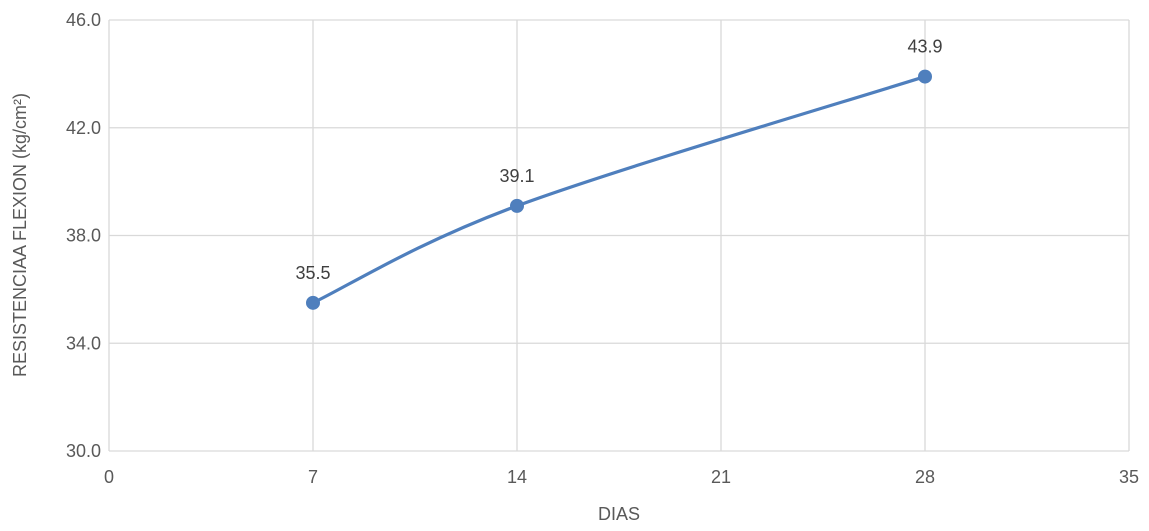 This screenshot has height=531, width=1149. I want to click on y-tick-label: 30.0, so click(83, 451).